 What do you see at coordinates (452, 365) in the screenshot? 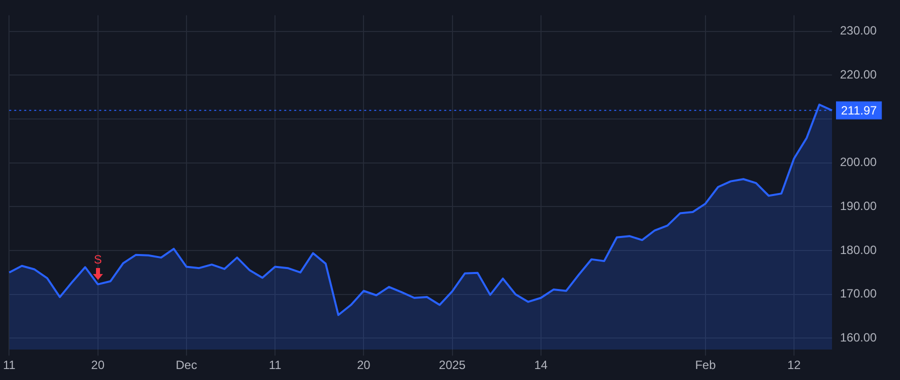
I see `x-tick-label: 2025` at bounding box center [452, 365].